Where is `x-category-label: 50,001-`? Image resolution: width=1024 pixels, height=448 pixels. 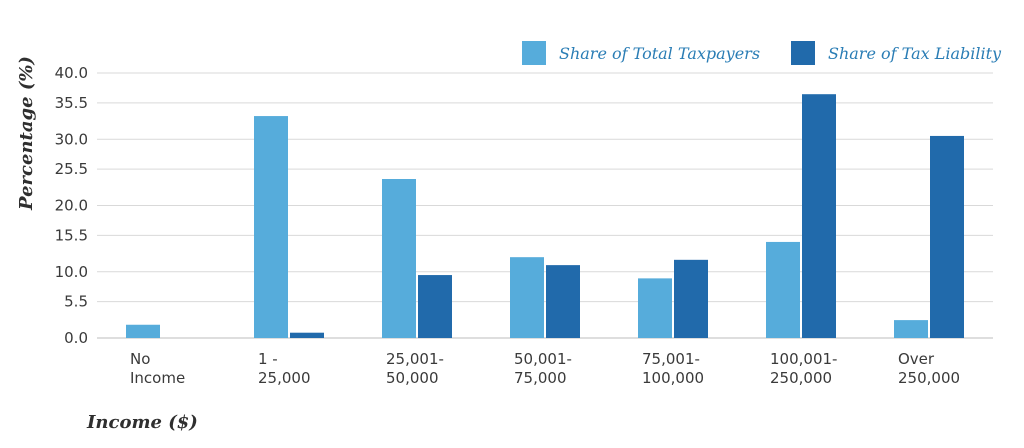 x-category-label: 50,001- is located at coordinates (543, 359).